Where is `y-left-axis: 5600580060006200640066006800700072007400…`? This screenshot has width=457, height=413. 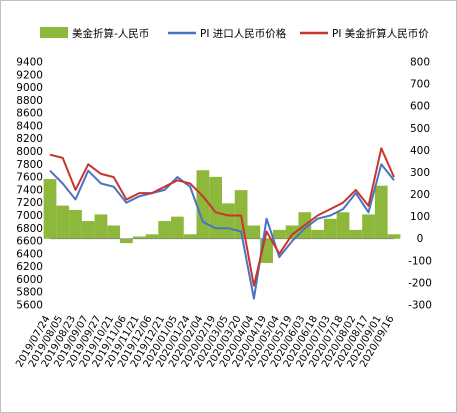
y-left-axis: 5600580060006200640066006800700072007400… is located at coordinates (29, 184).